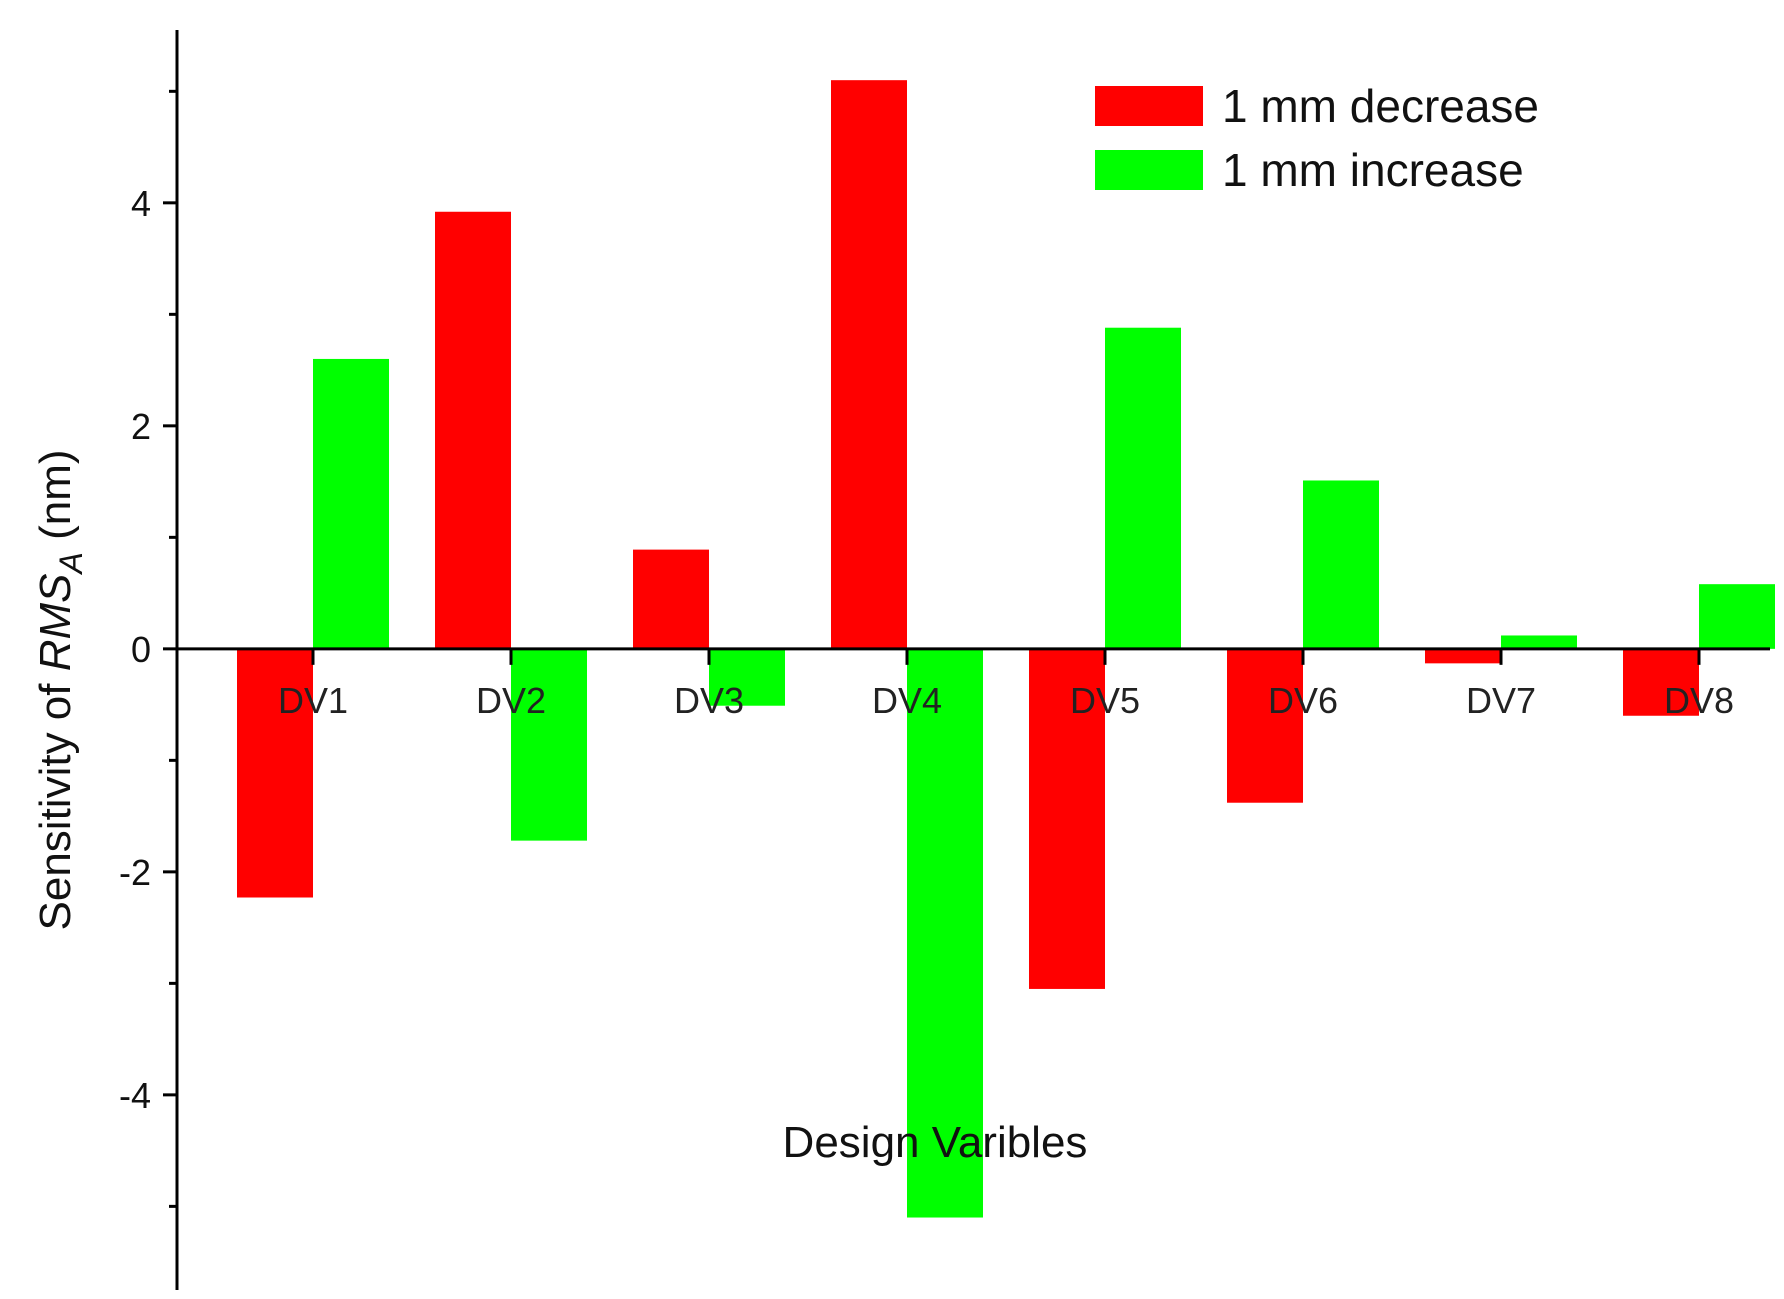 The image size is (1784, 1299). Describe the element at coordinates (1501, 700) in the screenshot. I see `x-category-label: DV7` at that location.